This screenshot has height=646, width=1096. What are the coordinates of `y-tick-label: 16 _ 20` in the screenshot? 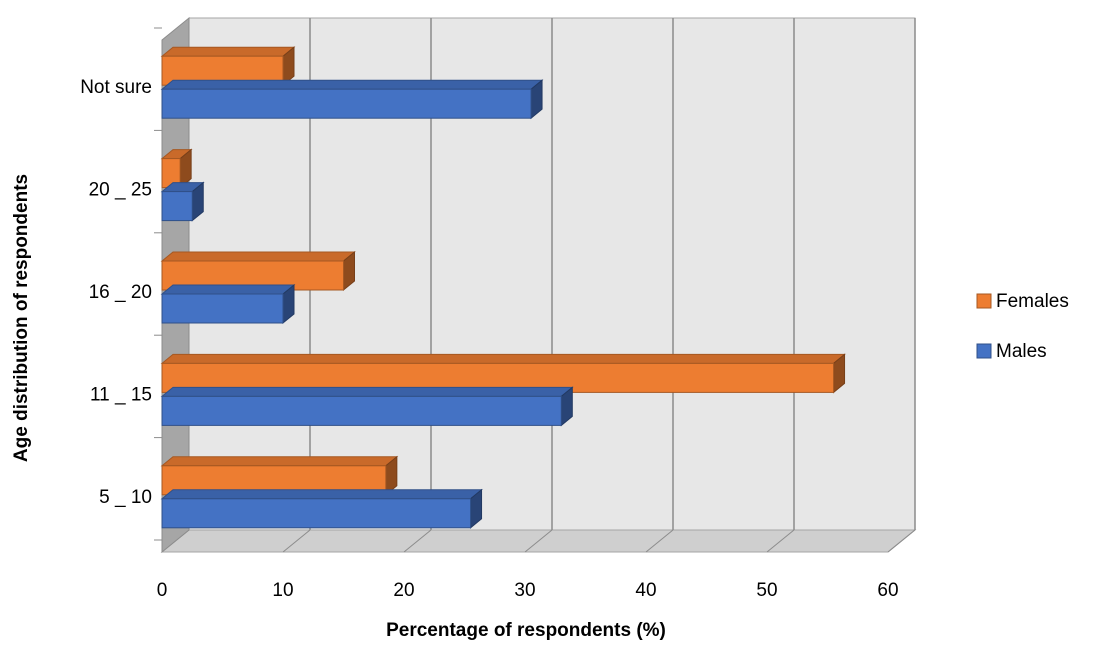 It's located at (120, 292).